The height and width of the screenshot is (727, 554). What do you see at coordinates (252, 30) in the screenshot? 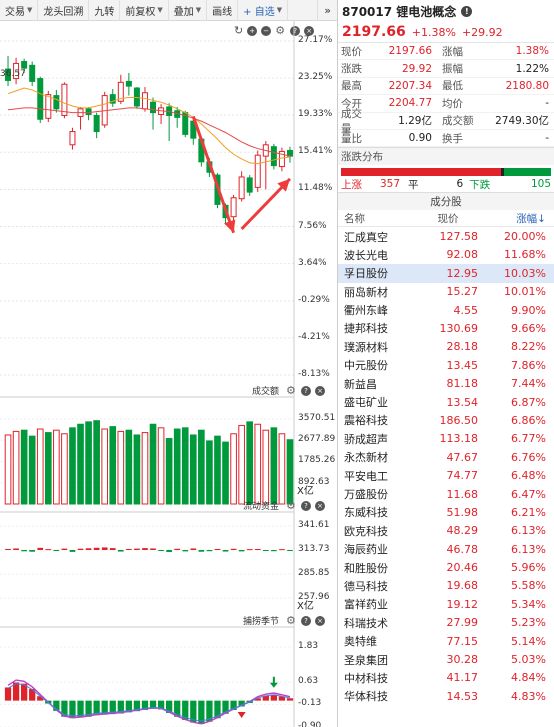
I see `zoom-in-icon: +` at bounding box center [252, 30].